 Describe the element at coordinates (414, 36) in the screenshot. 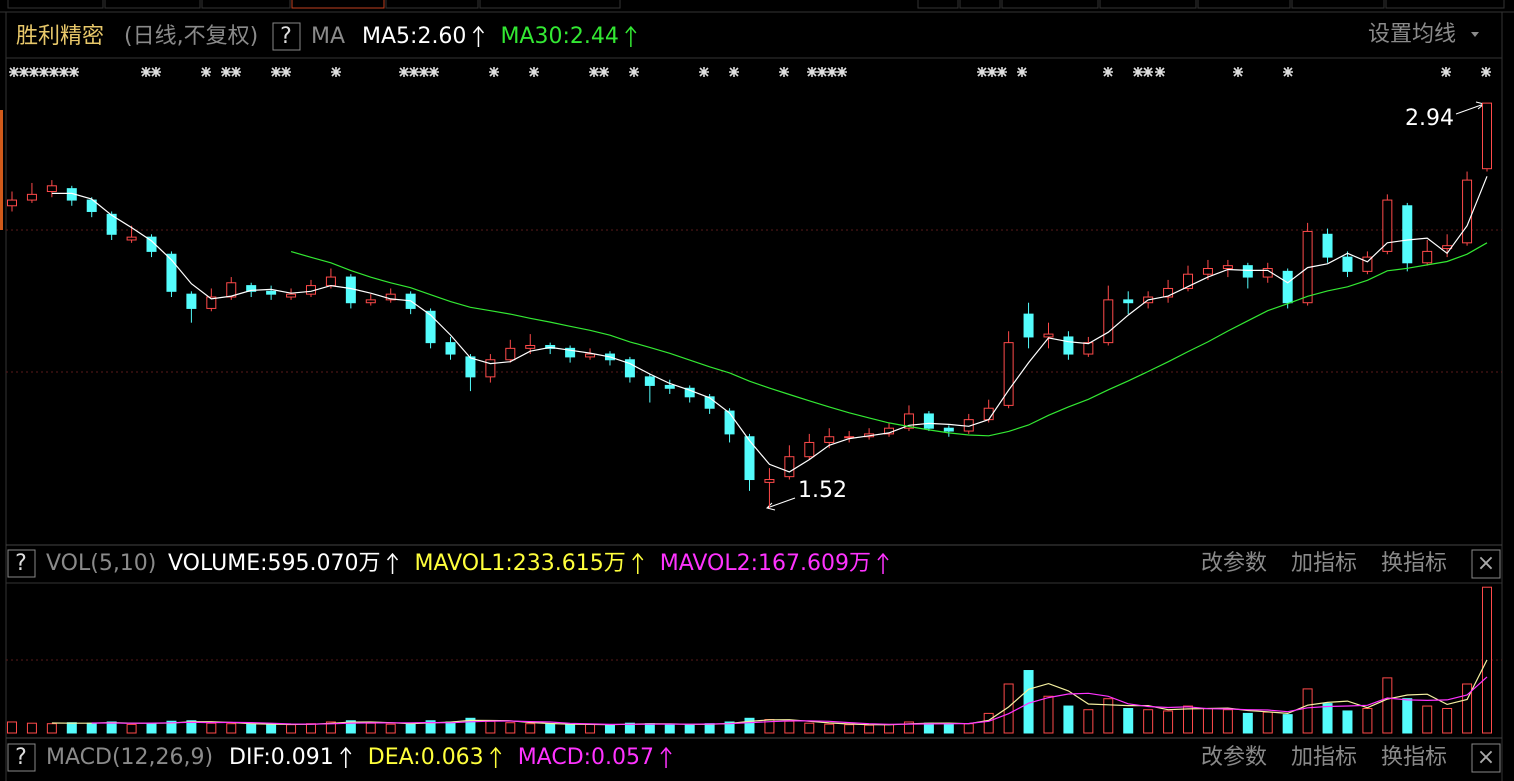

I see `indicator-value: MA5:2.60` at that location.